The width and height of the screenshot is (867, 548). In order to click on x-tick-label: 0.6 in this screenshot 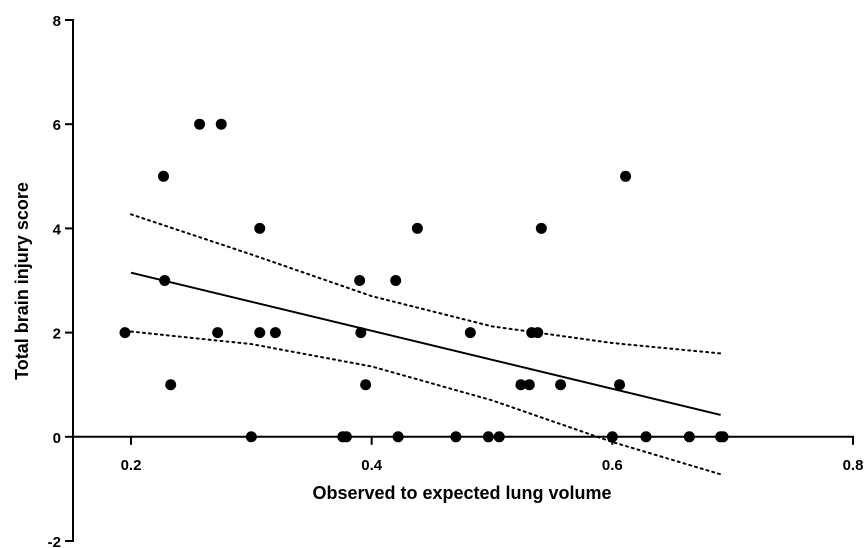, I will do `click(612, 465)`.